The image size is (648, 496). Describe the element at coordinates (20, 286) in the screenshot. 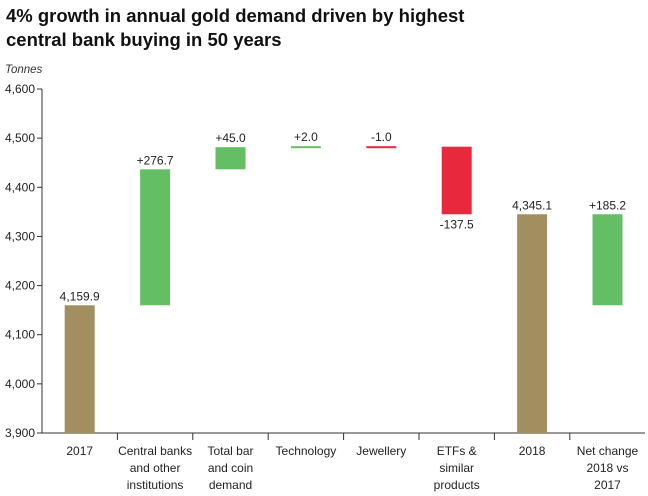

I see `y-tick-label: 4,200` at that location.